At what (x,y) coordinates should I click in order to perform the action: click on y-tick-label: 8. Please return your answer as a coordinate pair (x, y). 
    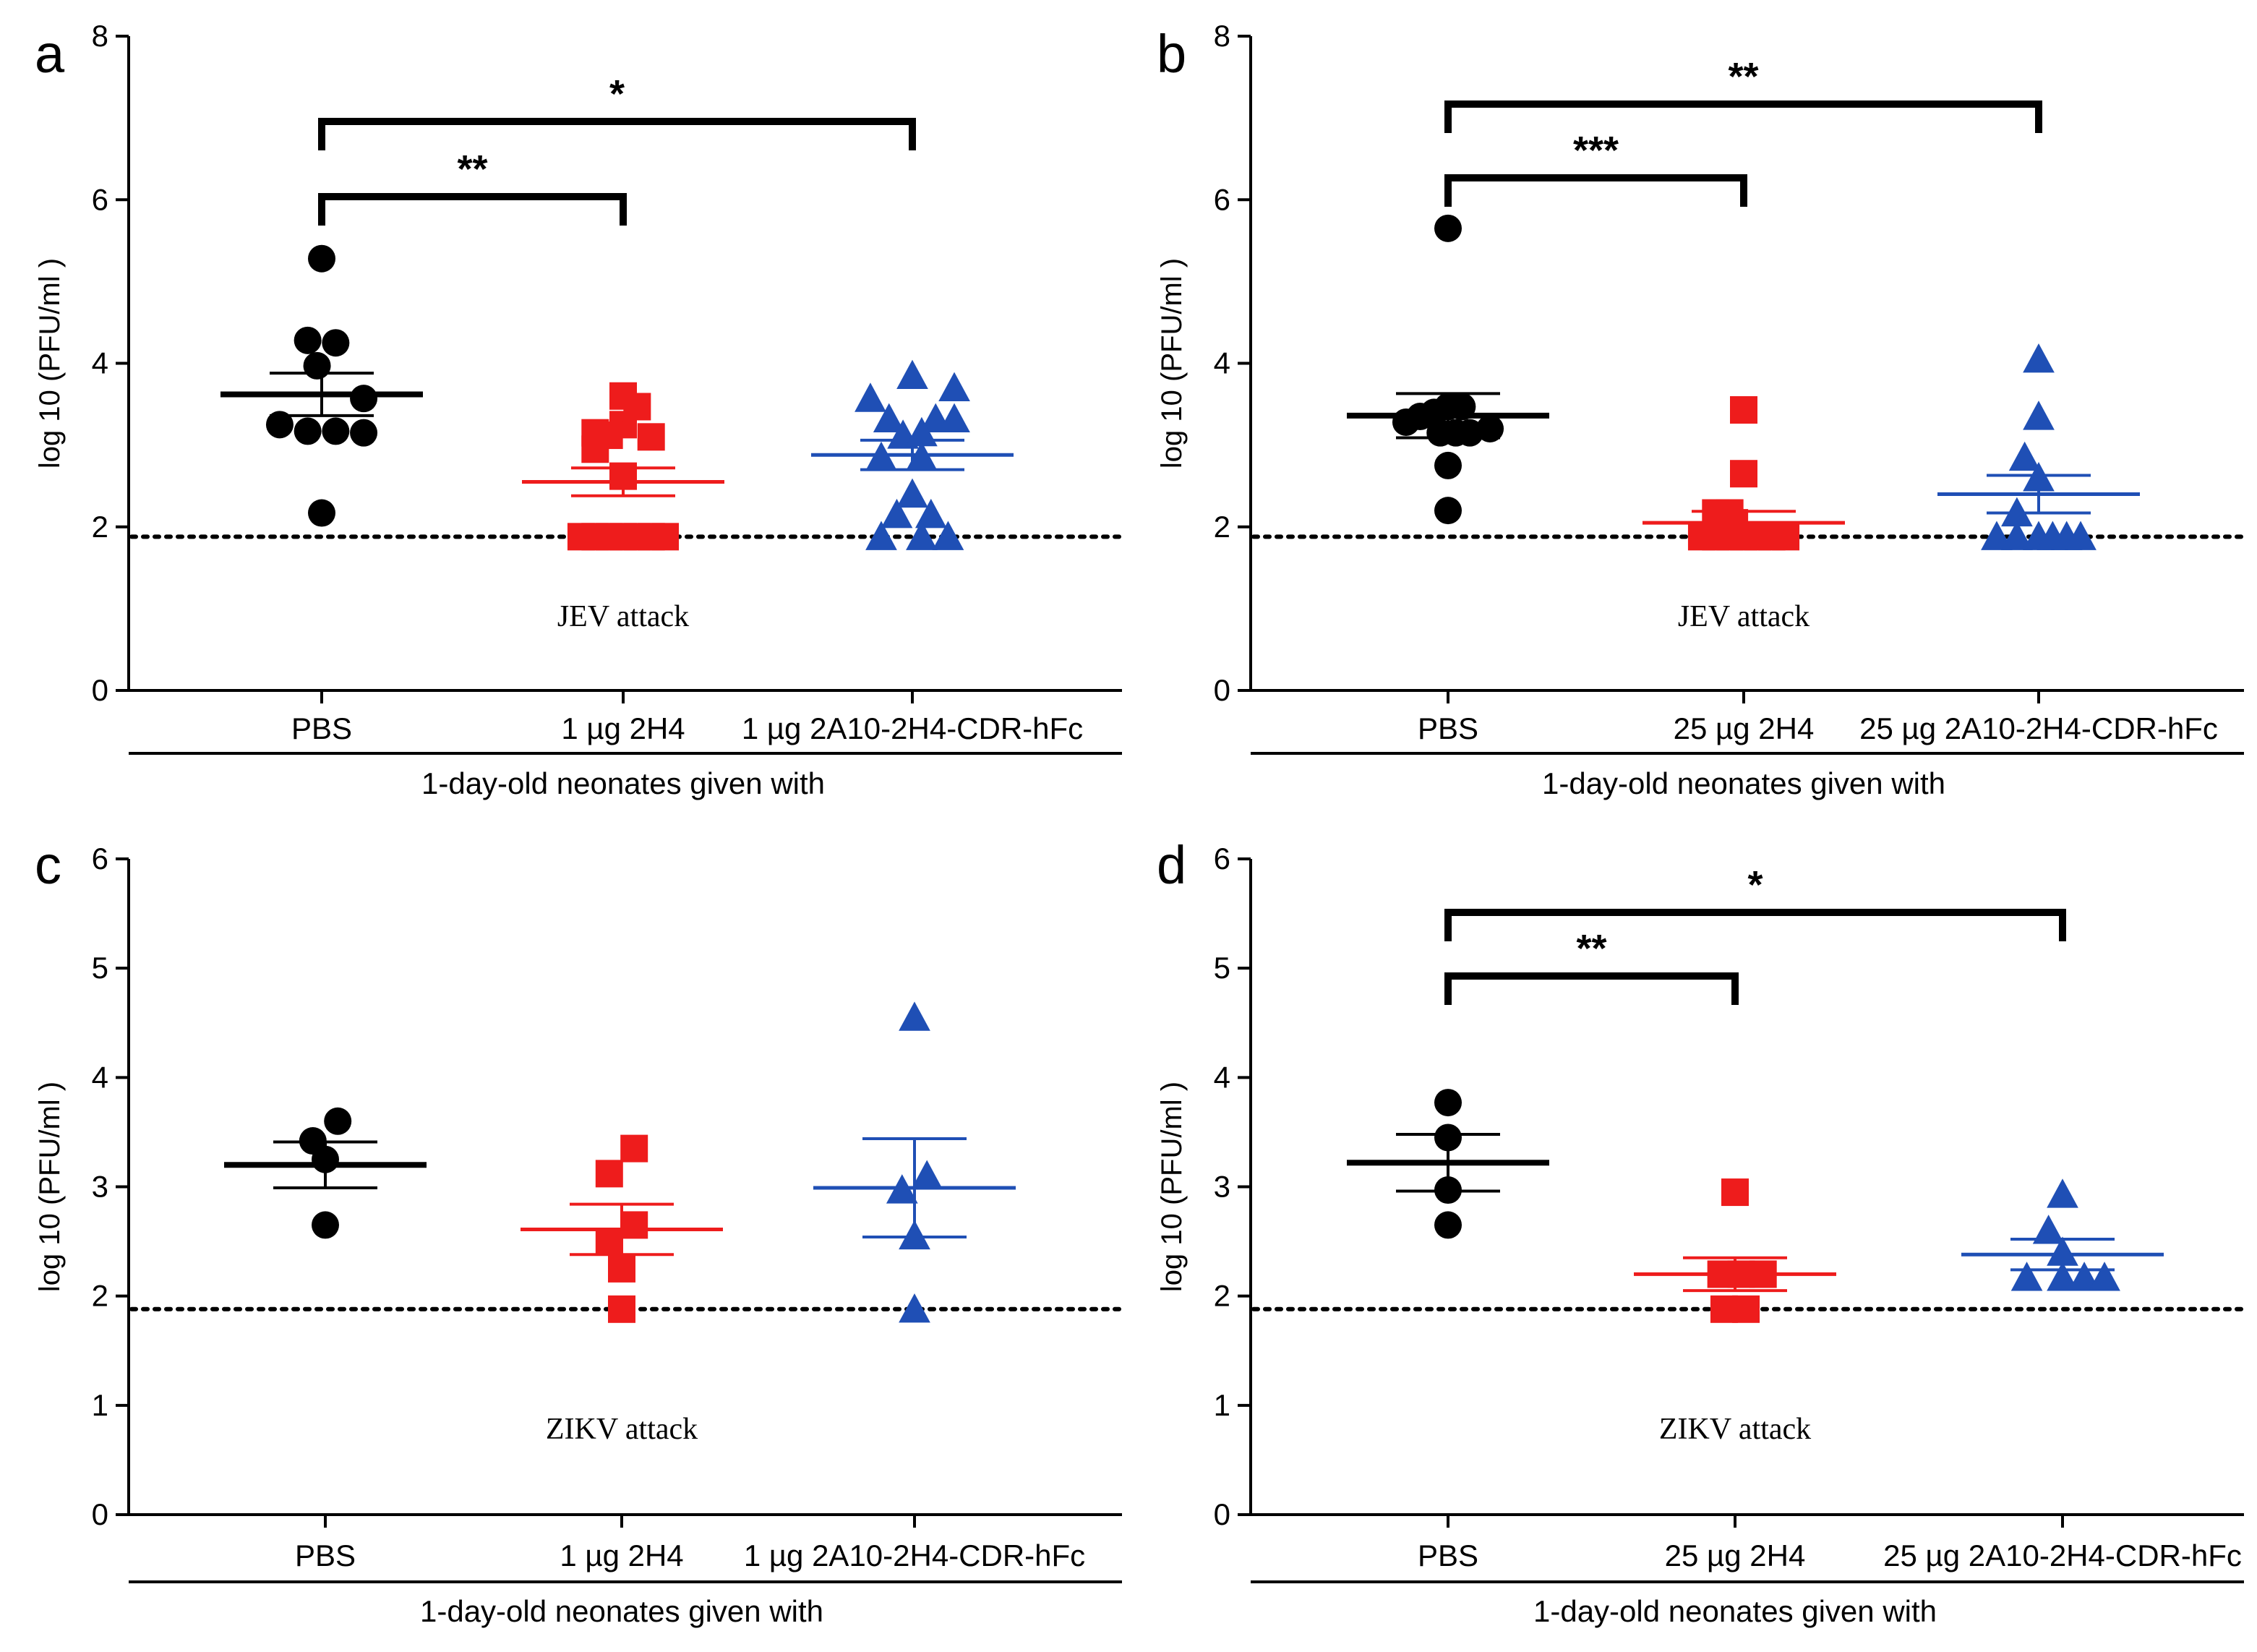
    Looking at the image, I should click on (1222, 36).